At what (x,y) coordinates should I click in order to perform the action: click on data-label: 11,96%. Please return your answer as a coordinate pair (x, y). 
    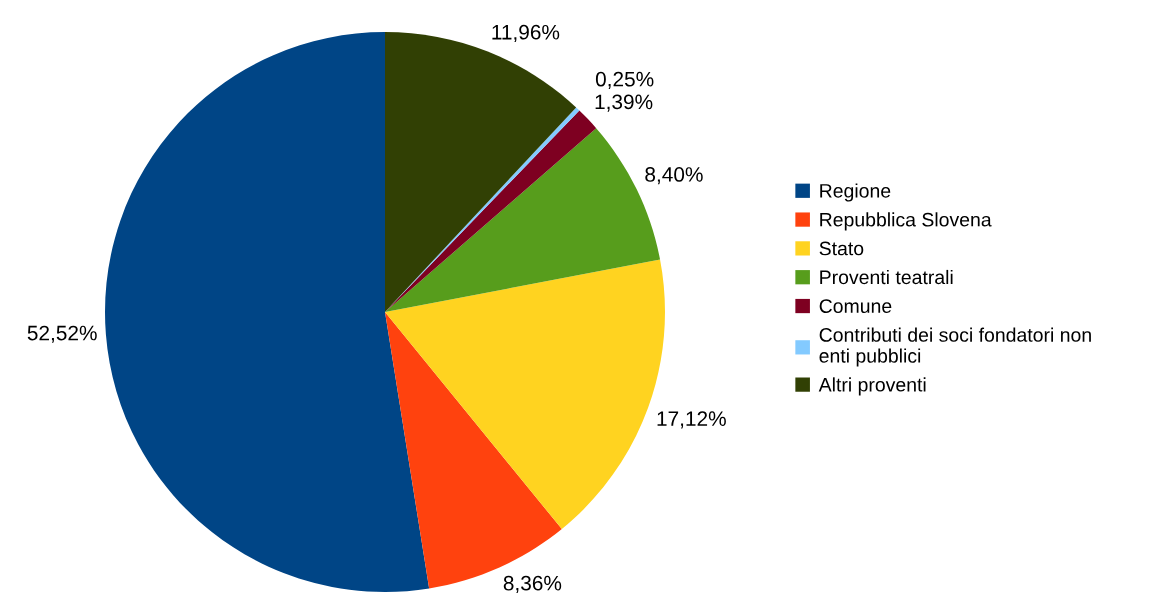
    Looking at the image, I should click on (526, 33).